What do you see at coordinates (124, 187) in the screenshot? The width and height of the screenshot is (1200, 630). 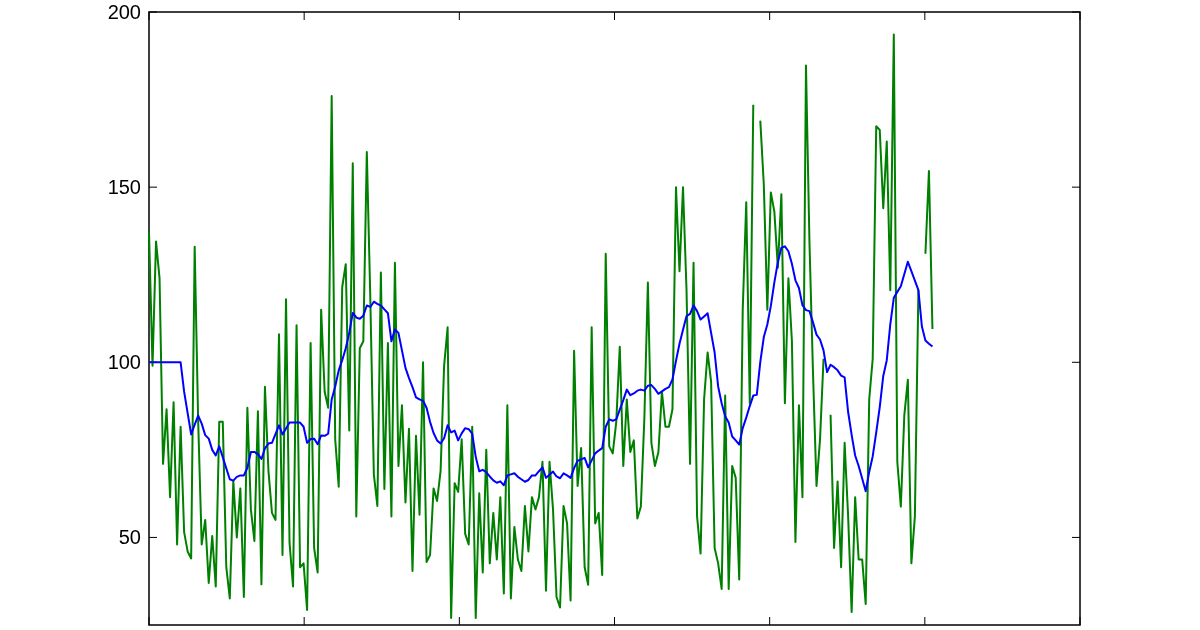 I see `y-tick-label: 150` at bounding box center [124, 187].